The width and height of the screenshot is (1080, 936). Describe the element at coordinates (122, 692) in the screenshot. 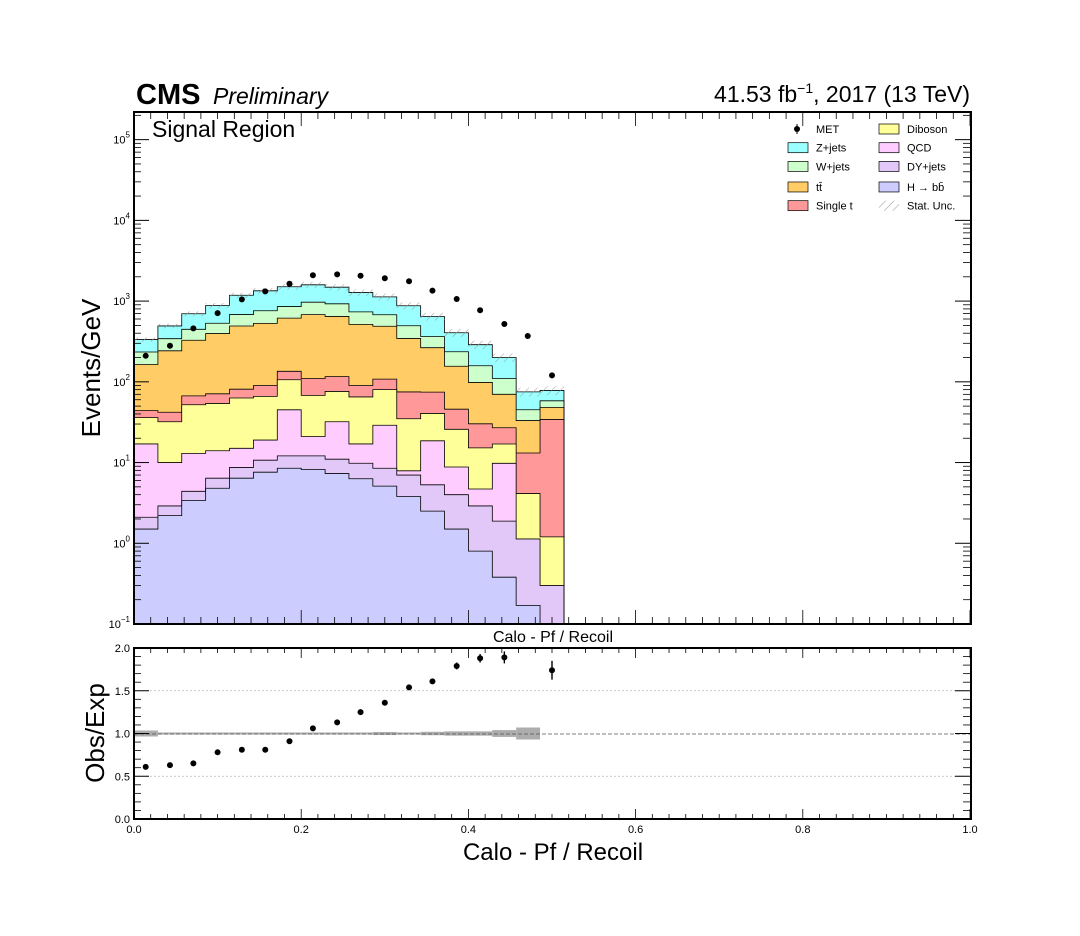

I see `ratio-y-tick-label: 1.5` at that location.